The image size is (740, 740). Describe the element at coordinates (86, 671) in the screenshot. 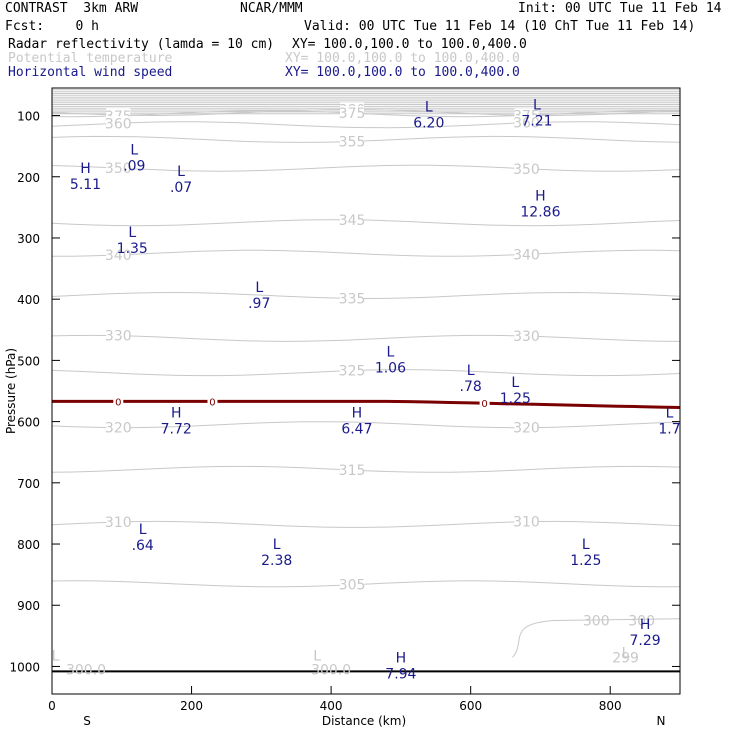

I see `theta-label-surface-1: 300.0` at that location.